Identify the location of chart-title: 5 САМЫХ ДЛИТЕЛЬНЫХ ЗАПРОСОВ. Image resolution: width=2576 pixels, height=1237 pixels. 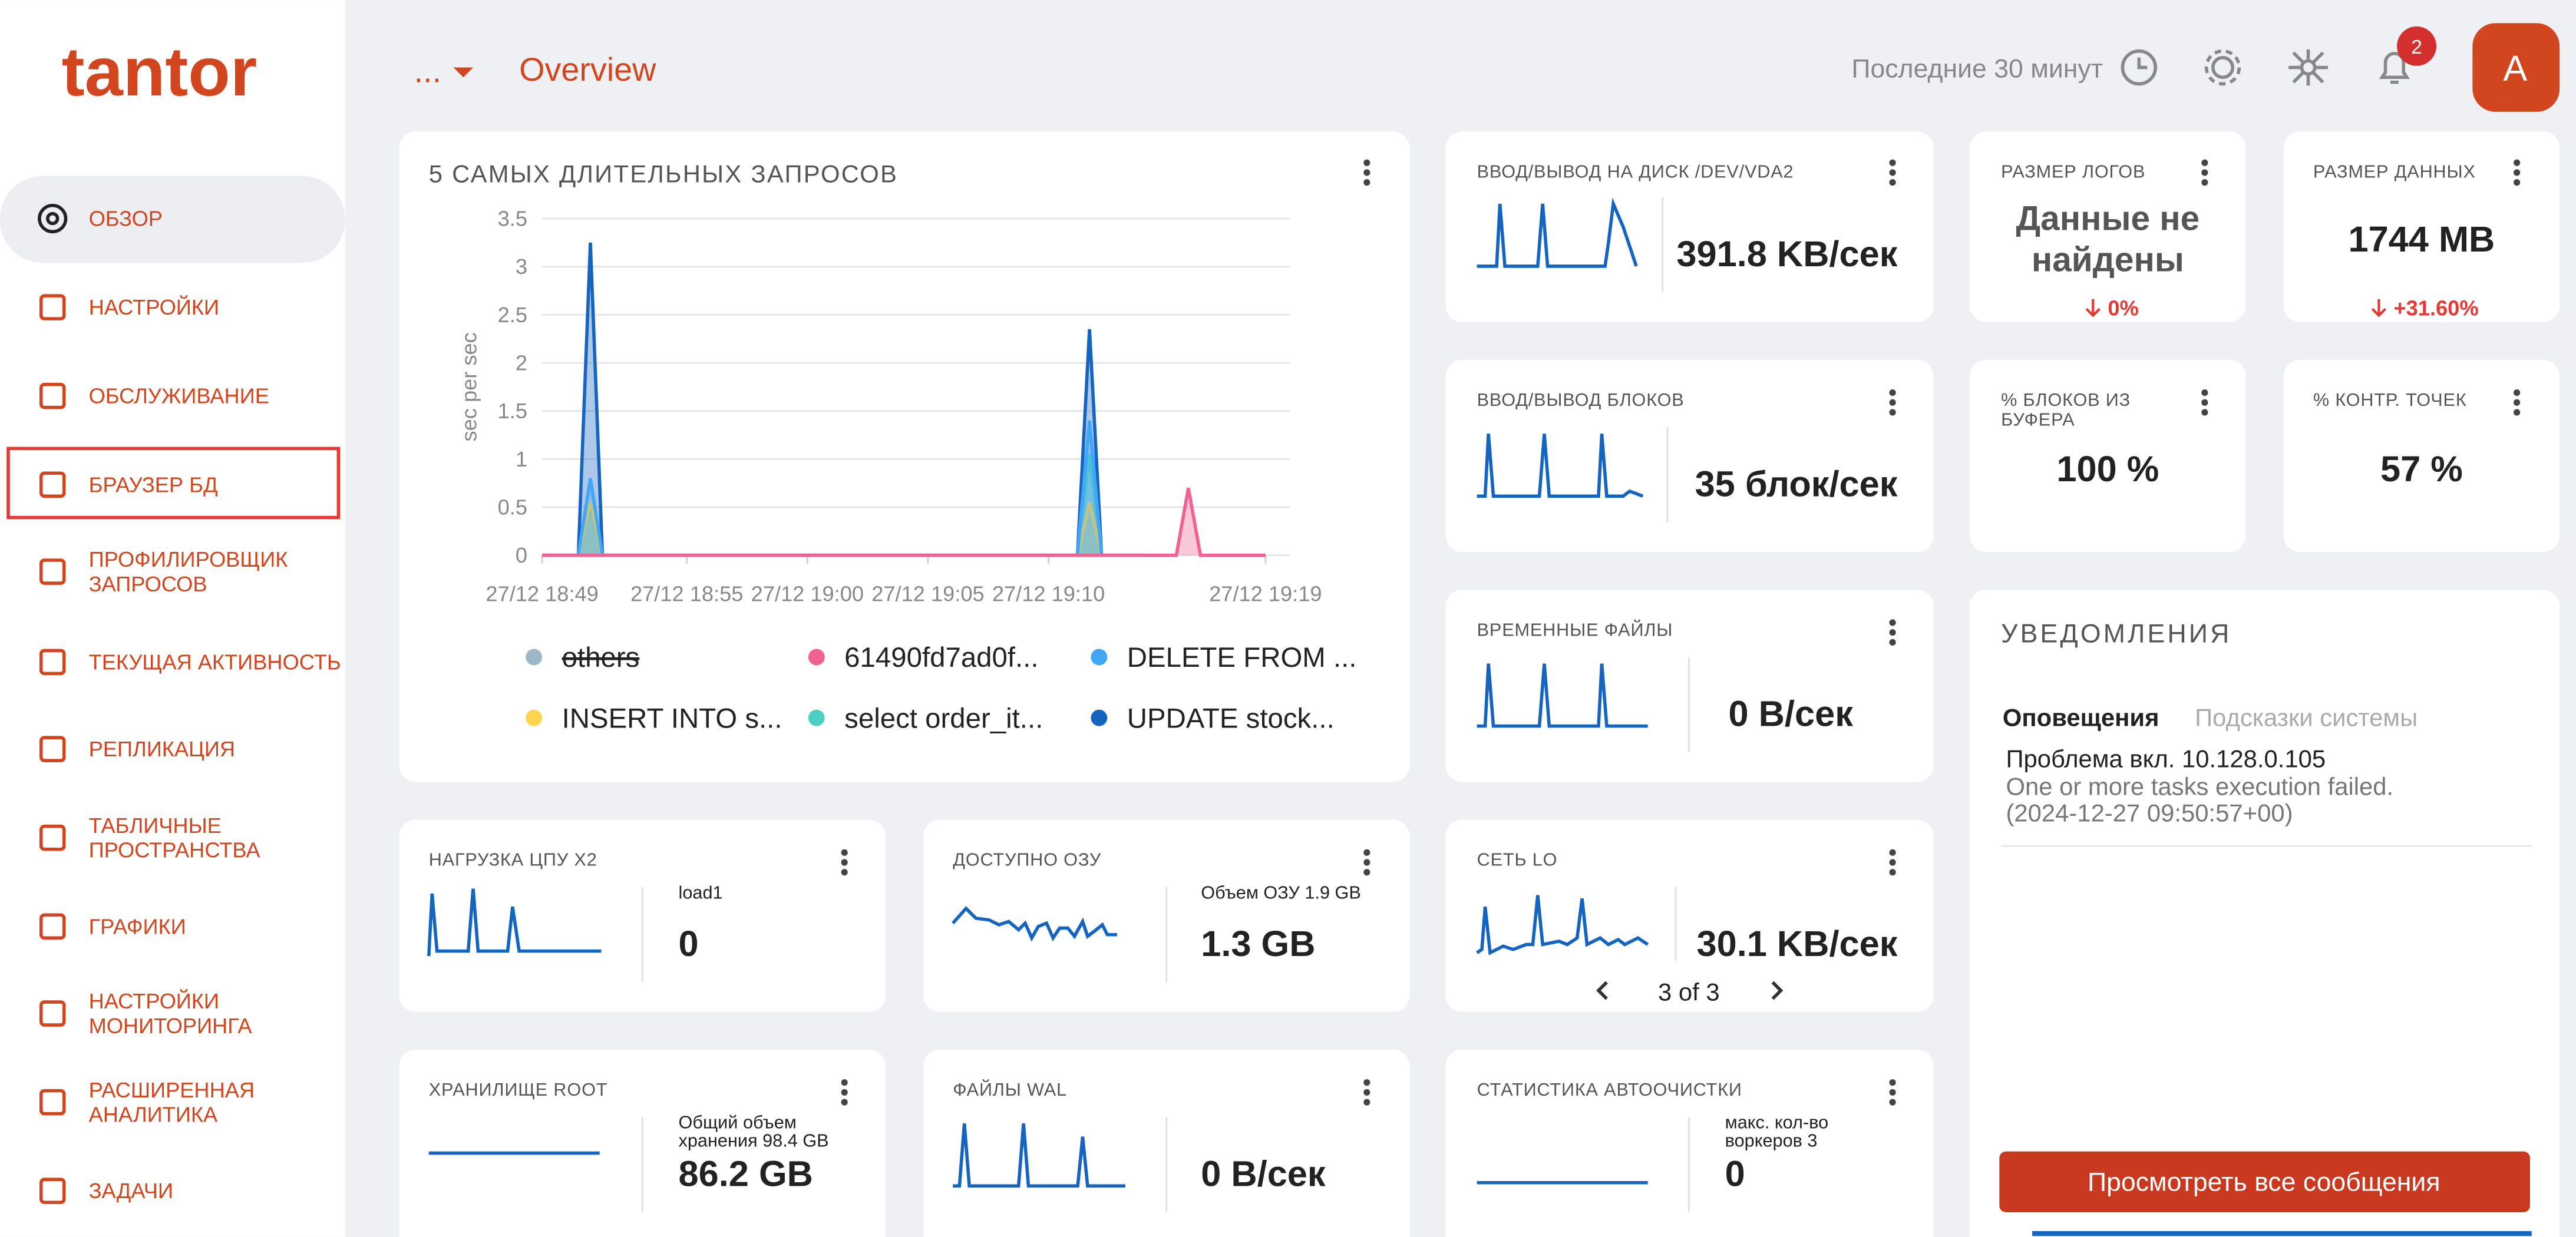
(663, 174).